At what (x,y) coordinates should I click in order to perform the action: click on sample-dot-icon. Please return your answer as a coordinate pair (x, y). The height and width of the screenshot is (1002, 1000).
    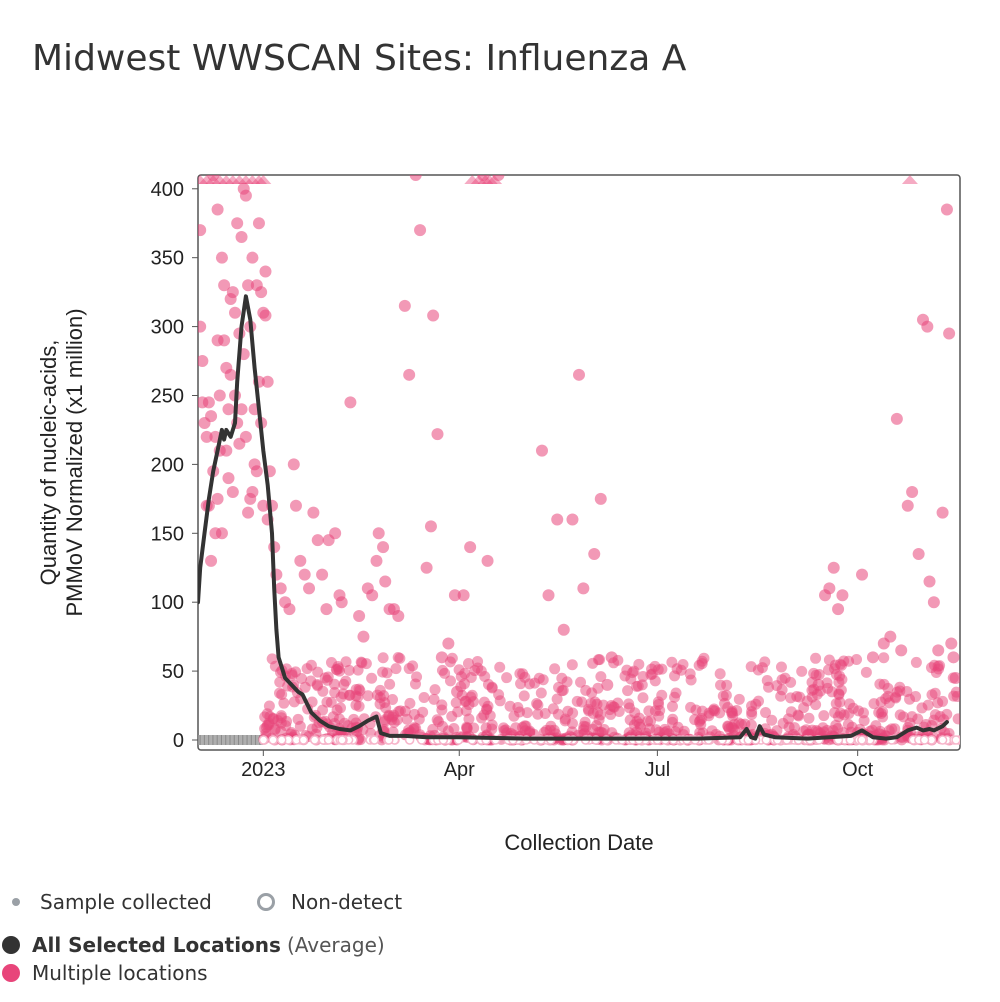
    Looking at the image, I should click on (16, 902).